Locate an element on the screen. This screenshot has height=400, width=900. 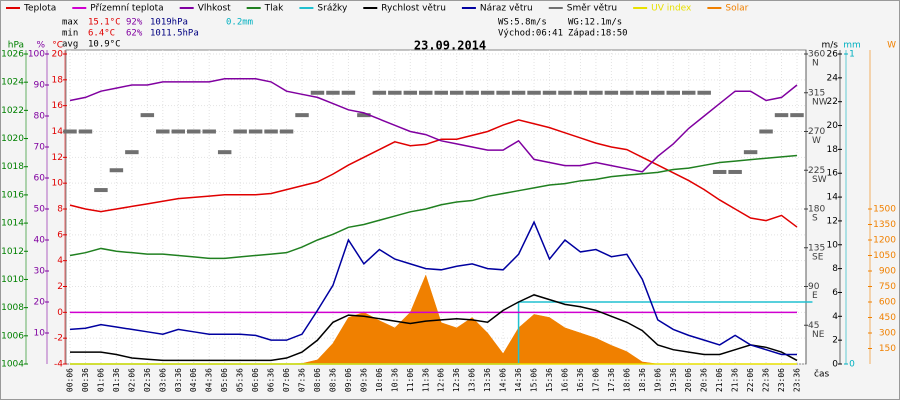
y-tick-label: 4 is located at coordinates (835, 317).